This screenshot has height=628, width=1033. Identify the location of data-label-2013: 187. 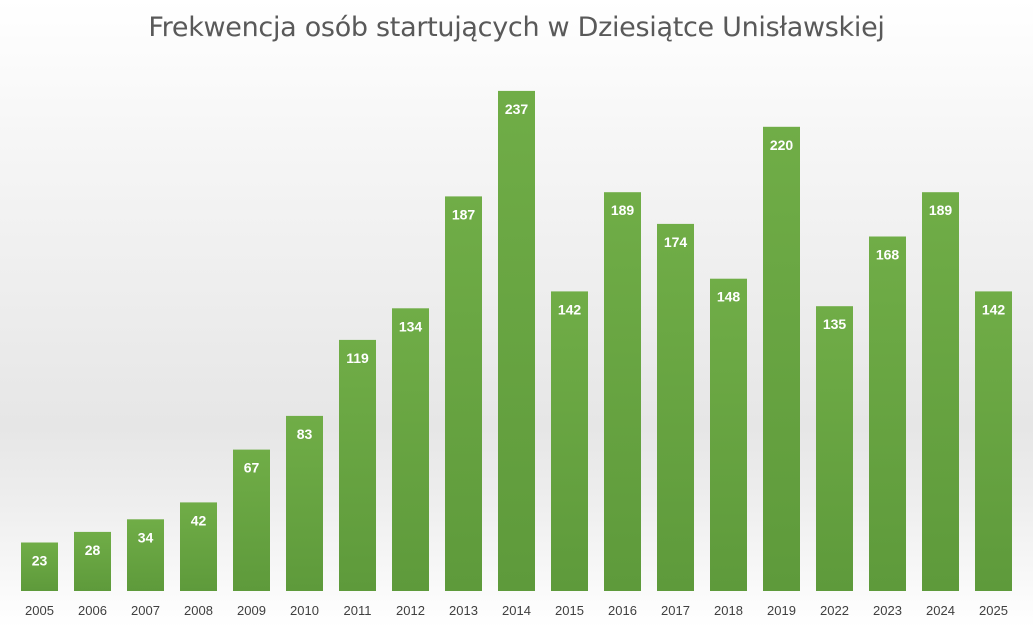
(464, 214).